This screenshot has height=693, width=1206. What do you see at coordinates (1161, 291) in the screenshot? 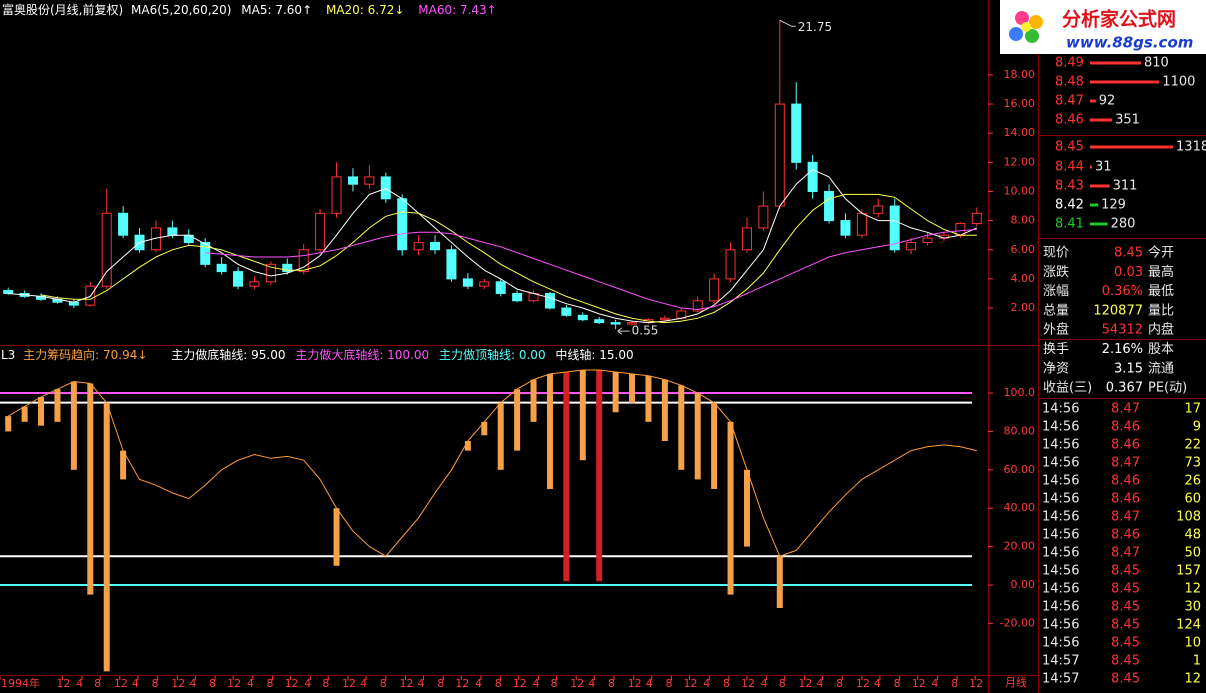
I see `quote-right-label: 最低` at bounding box center [1161, 291].